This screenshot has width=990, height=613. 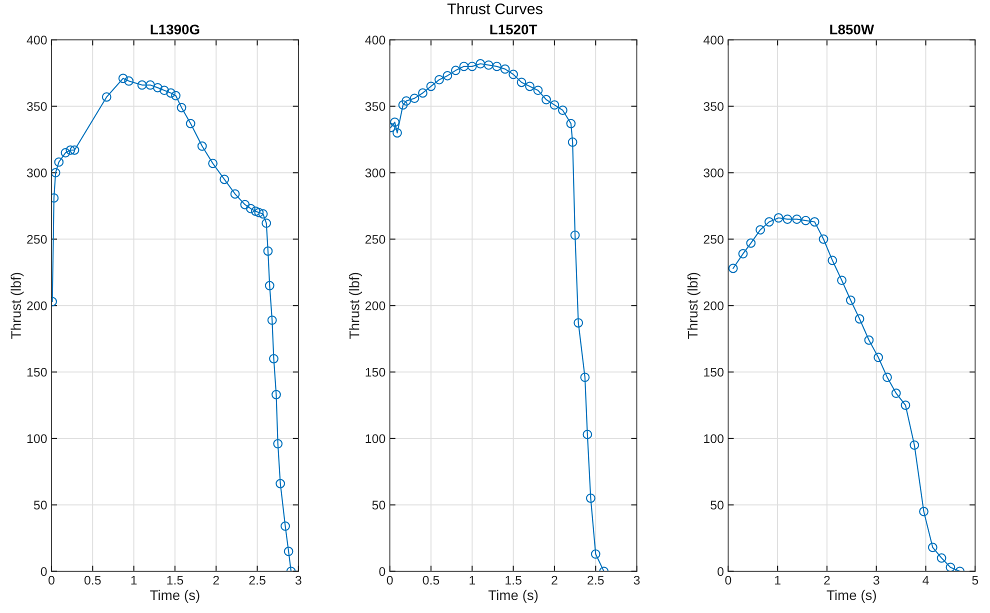 What do you see at coordinates (375, 305) in the screenshot?
I see `y-tick-label: 200` at bounding box center [375, 305].